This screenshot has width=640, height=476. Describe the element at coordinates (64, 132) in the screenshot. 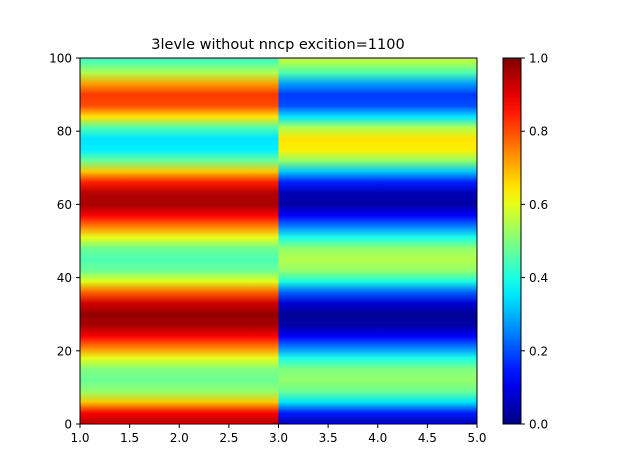

I see `y-tick-label: 80` at that location.